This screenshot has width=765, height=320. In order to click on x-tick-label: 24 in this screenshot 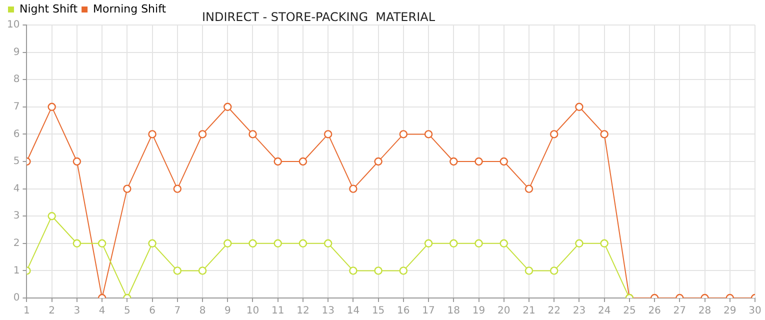, I will do `click(604, 311)`.